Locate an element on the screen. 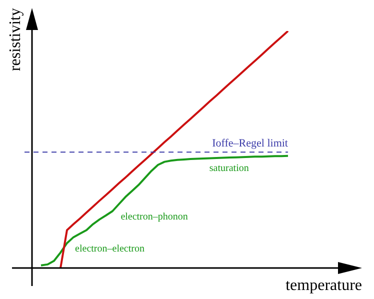 The height and width of the screenshot is (299, 374). annotation: electron–phonon is located at coordinates (154, 217).